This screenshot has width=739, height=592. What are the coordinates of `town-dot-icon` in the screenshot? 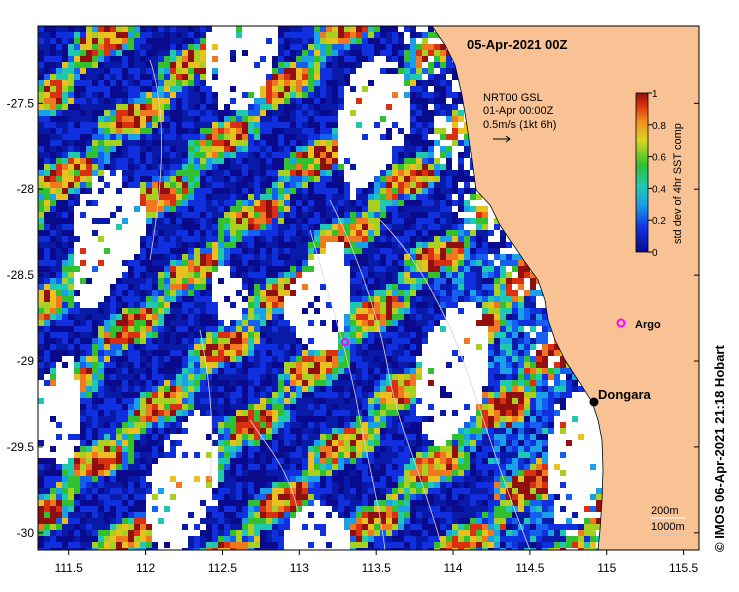 It's located at (594, 402).